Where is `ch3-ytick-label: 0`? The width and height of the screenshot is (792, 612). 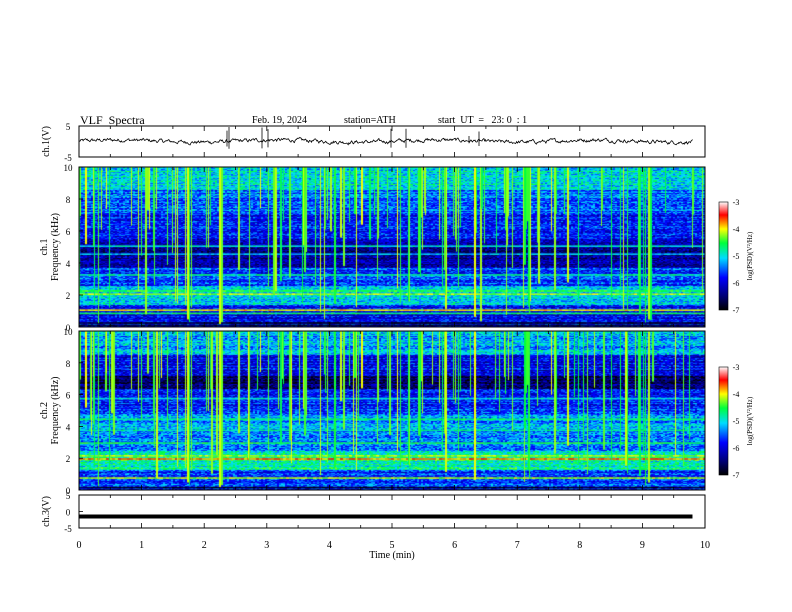 ch3-ytick-label: 0 is located at coordinates (68, 513).